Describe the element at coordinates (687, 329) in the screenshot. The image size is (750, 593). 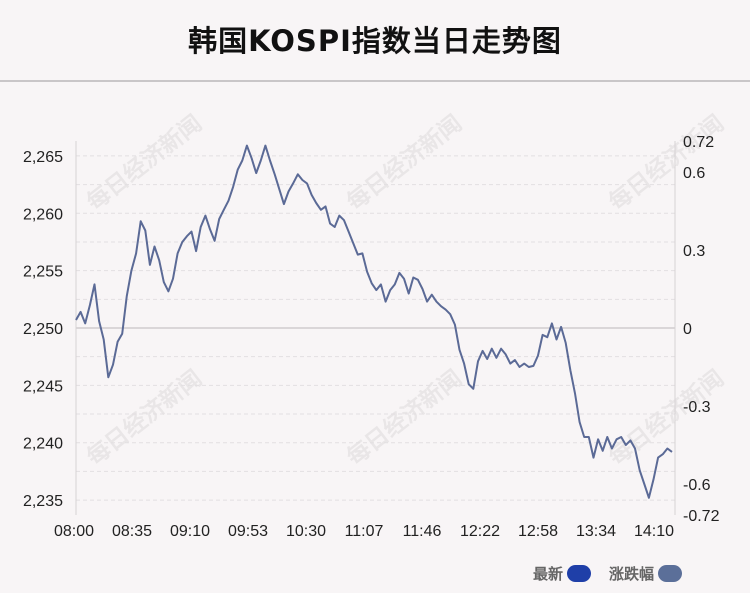
I see `right-tick-label: 0` at that location.